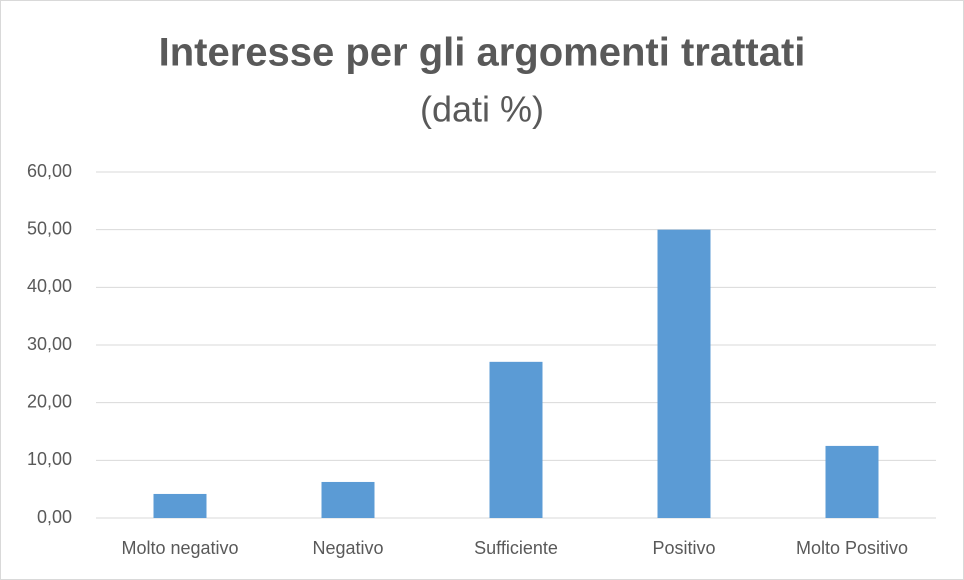 The height and width of the screenshot is (580, 964). I want to click on y-tick-label: 10,00, so click(49, 459).